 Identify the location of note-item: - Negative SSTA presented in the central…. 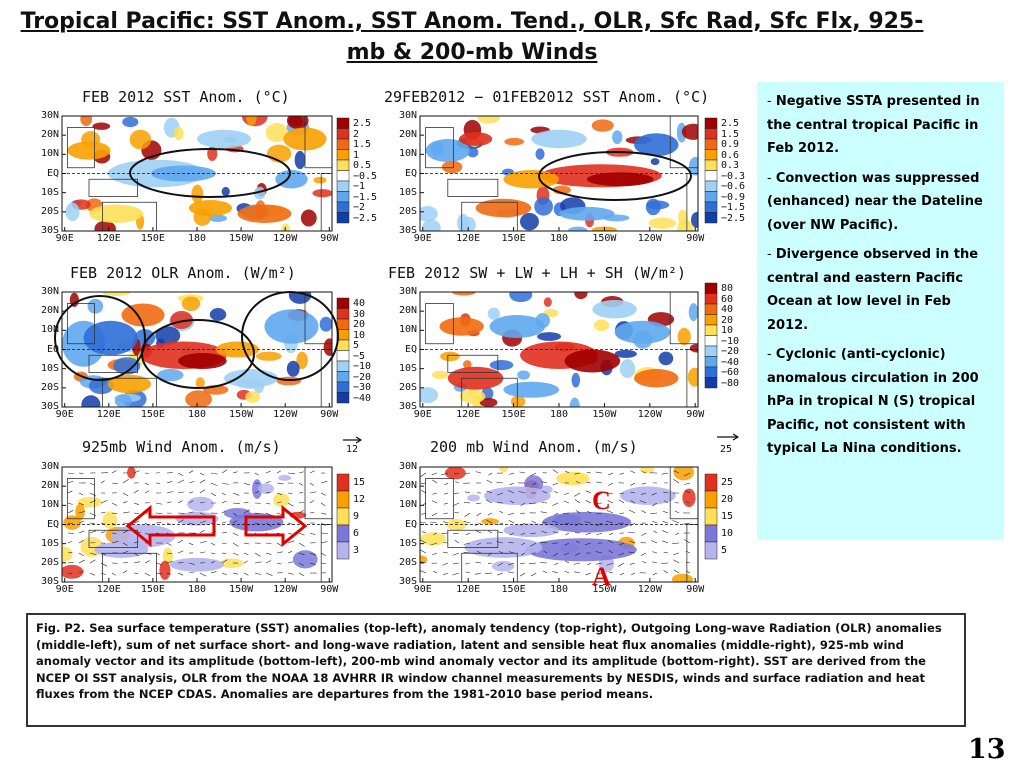
(873, 125).